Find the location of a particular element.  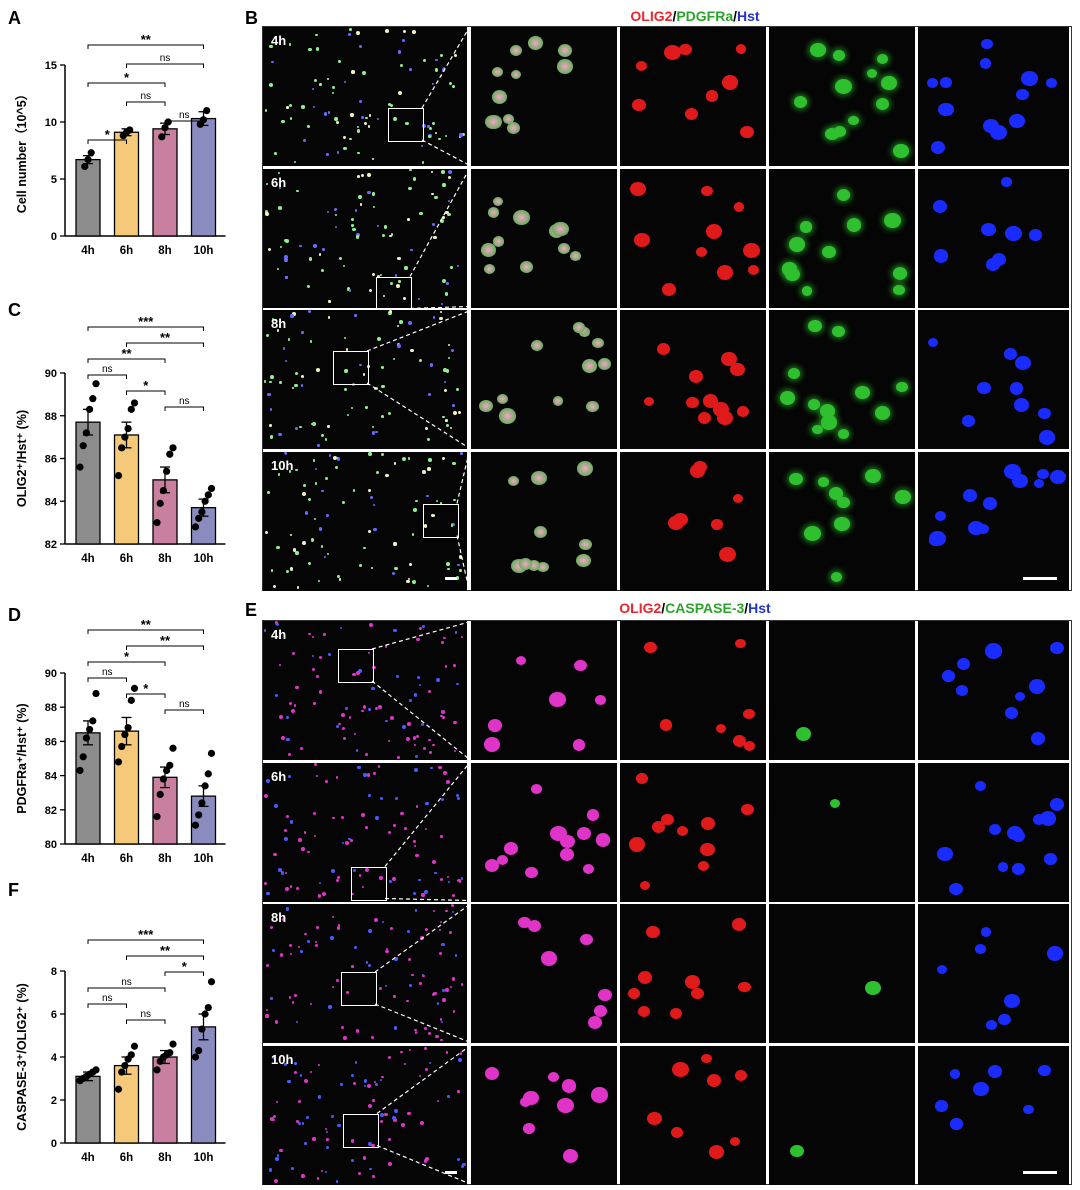

stain-title-part: Hst is located at coordinates (748, 16).